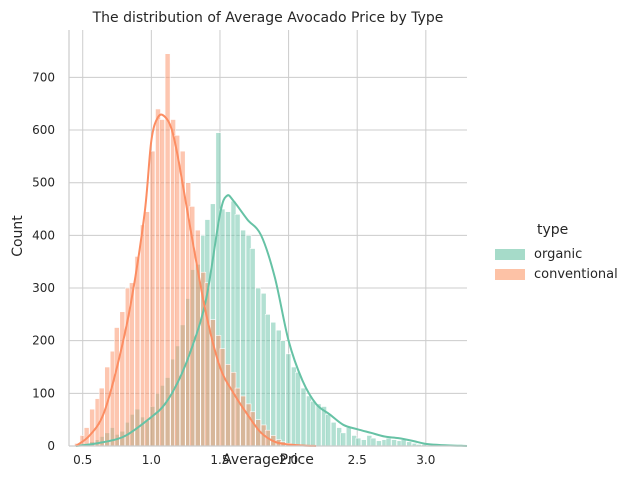 This screenshot has width=635, height=504. Describe the element at coordinates (43, 130) in the screenshot. I see `y-tick-label: 600` at that location.